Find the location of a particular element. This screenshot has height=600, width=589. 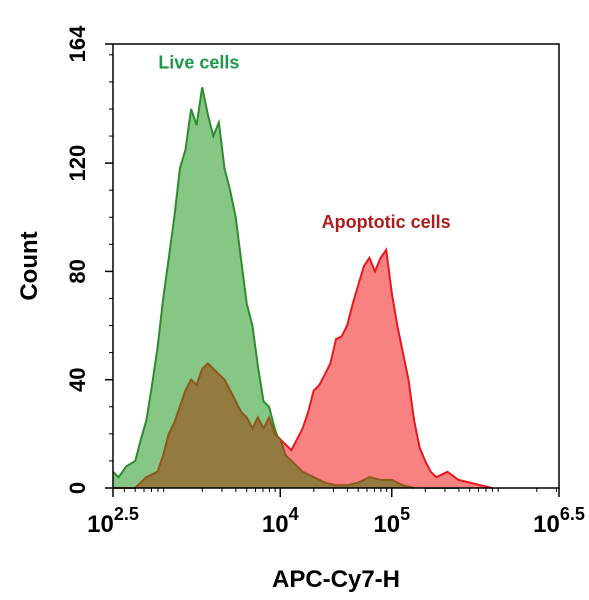

x-tick-label: 10⁵ is located at coordinates (391, 521).